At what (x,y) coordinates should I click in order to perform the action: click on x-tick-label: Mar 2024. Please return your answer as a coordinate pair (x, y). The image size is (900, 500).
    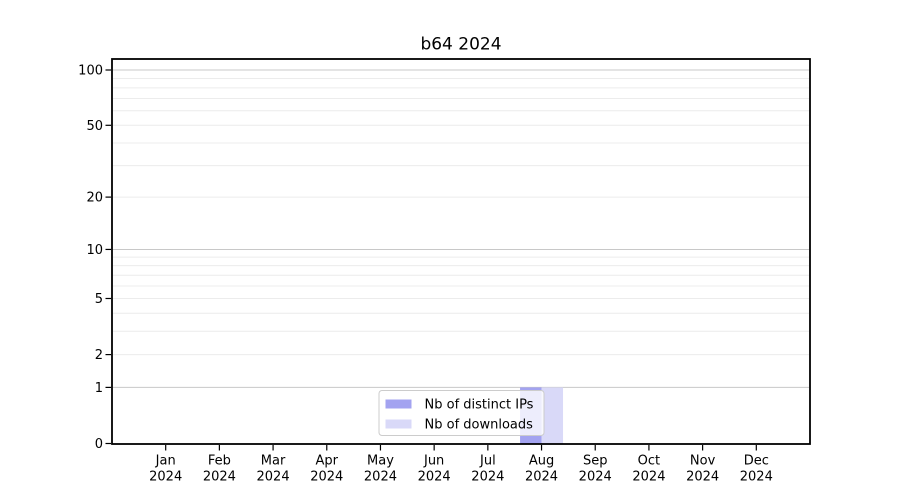
    Looking at the image, I should click on (273, 469).